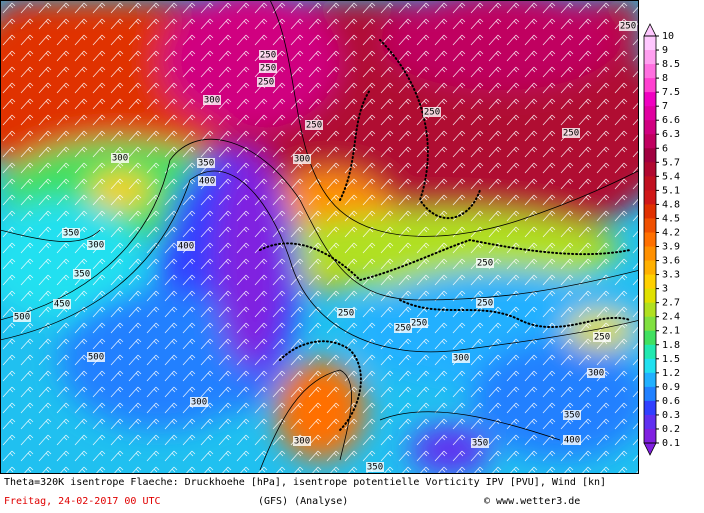 The image size is (704, 513). What do you see at coordinates (671, 92) in the screenshot?
I see `colorbar-label: 7.5` at bounding box center [671, 92].